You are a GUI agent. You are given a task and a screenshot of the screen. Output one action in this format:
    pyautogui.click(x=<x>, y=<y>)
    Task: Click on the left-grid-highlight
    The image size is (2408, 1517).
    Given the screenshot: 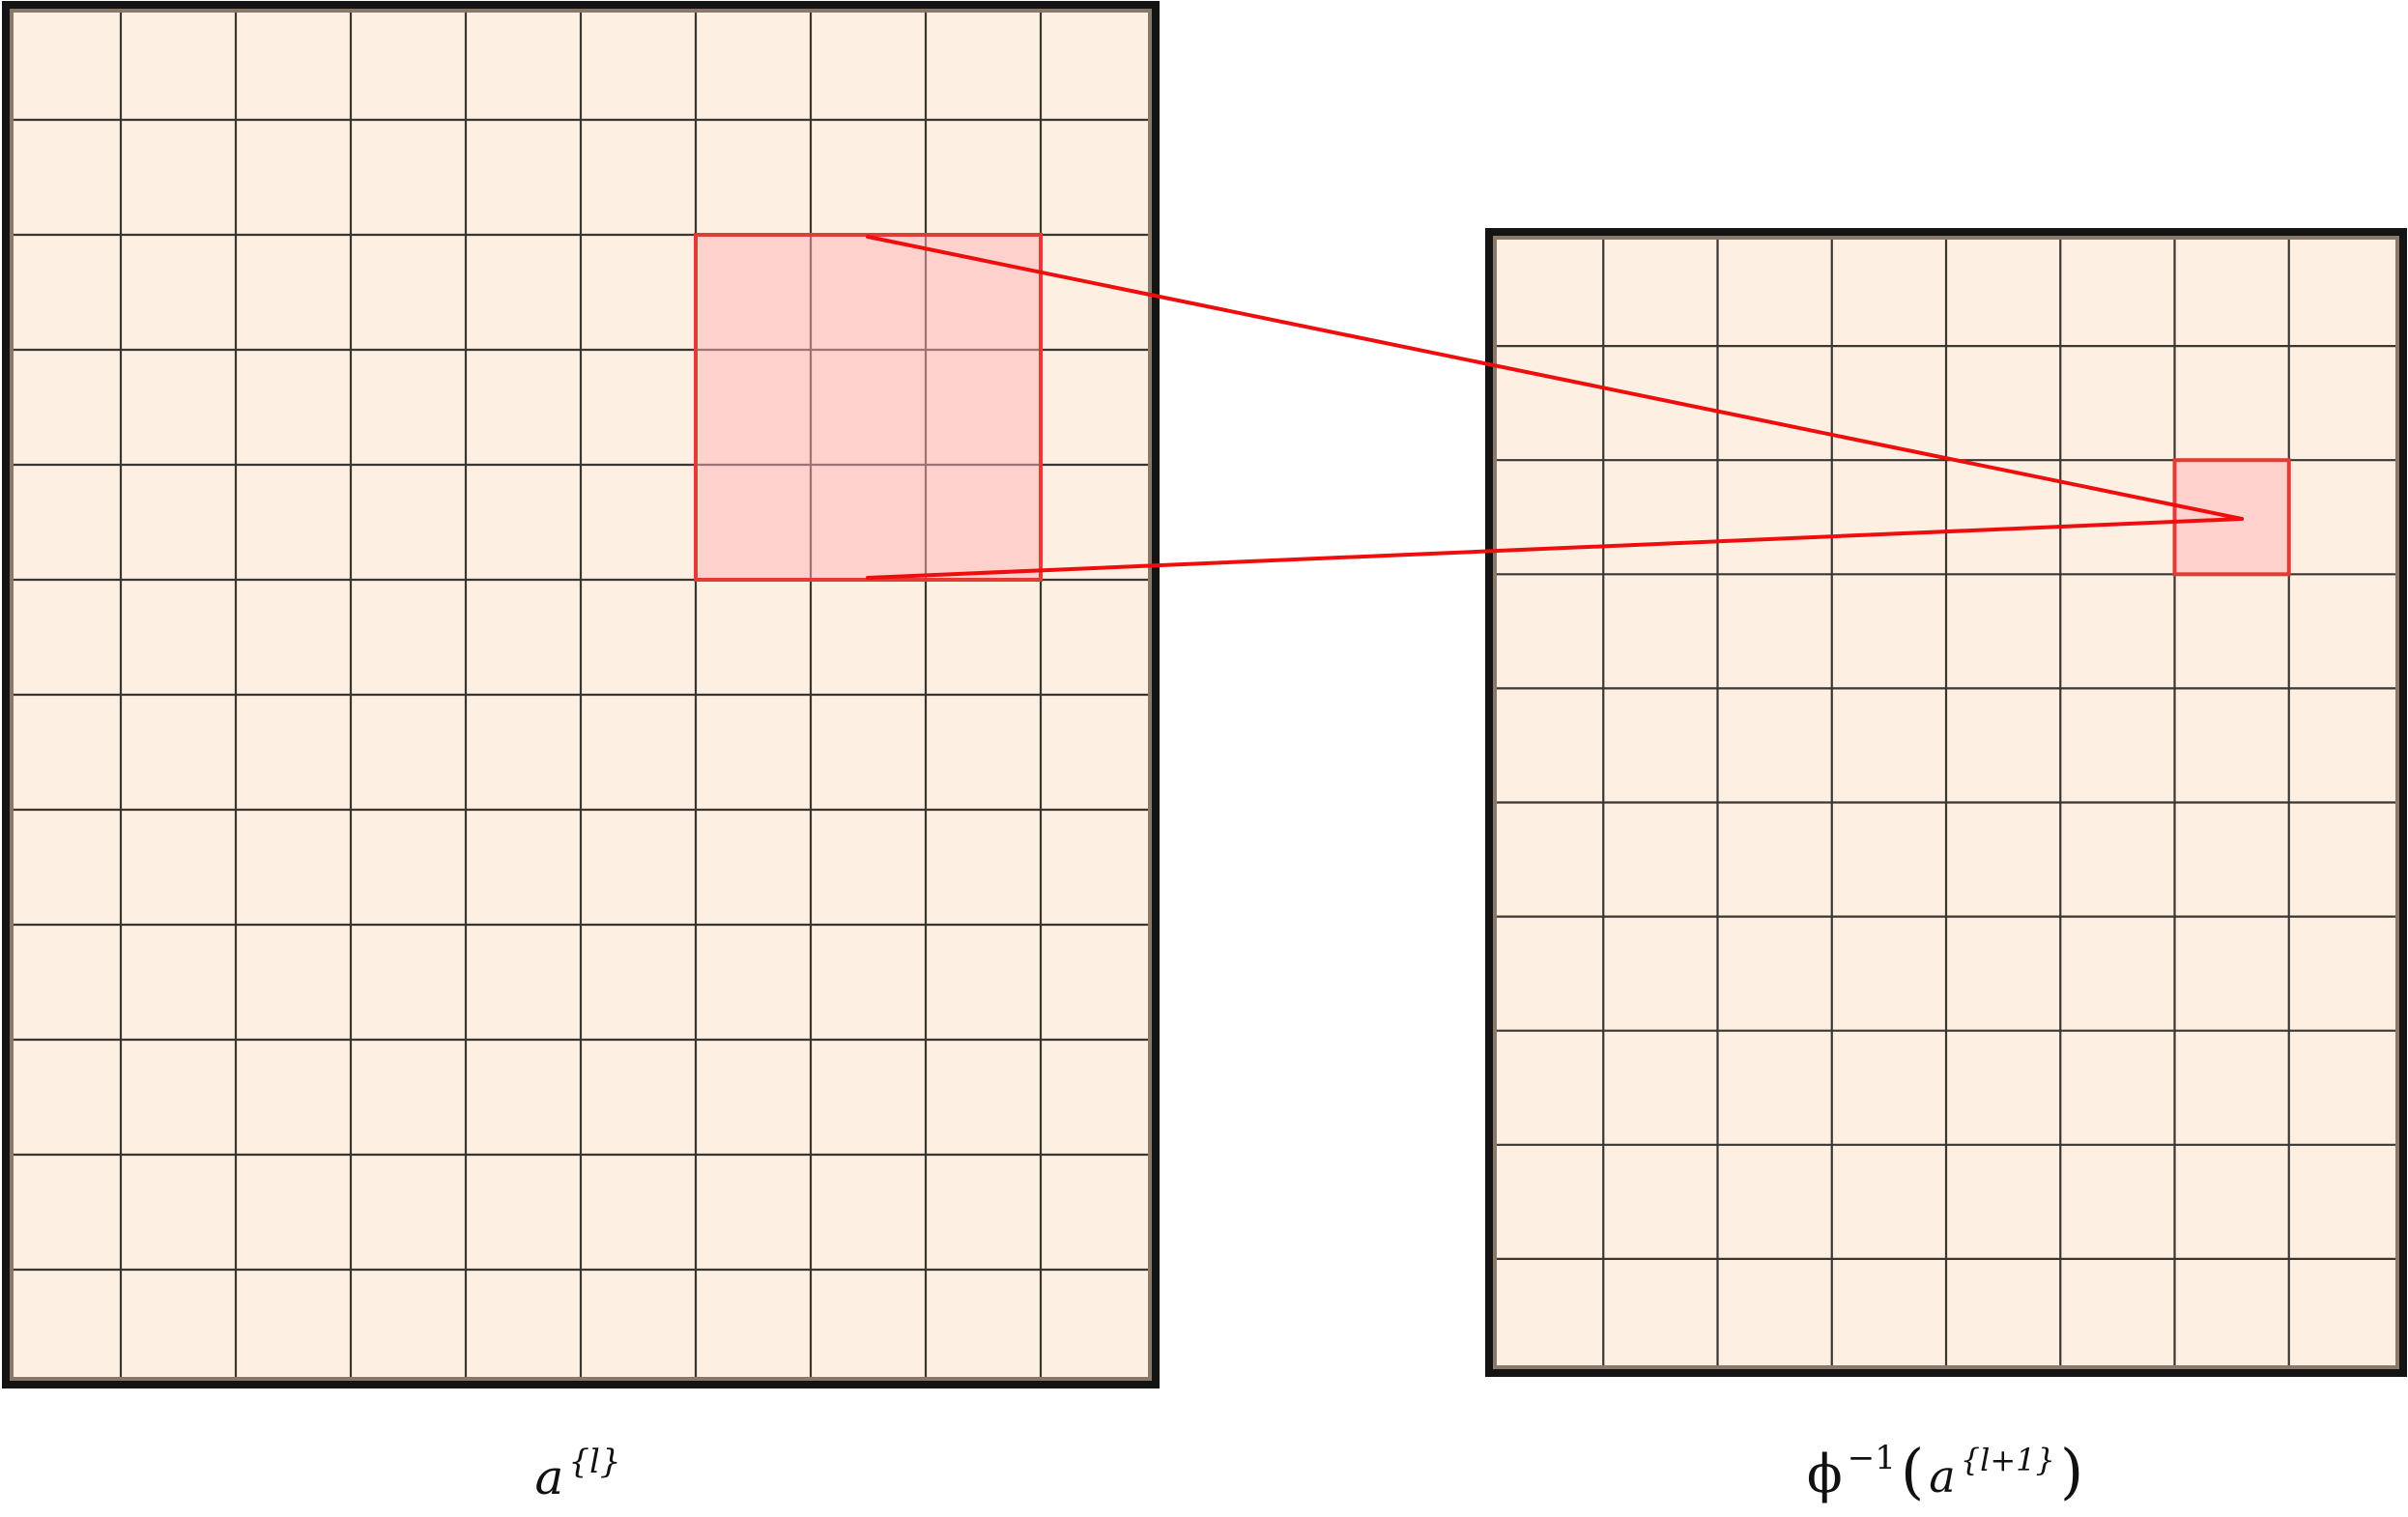 What is the action you would take?
    pyautogui.click(x=869, y=407)
    